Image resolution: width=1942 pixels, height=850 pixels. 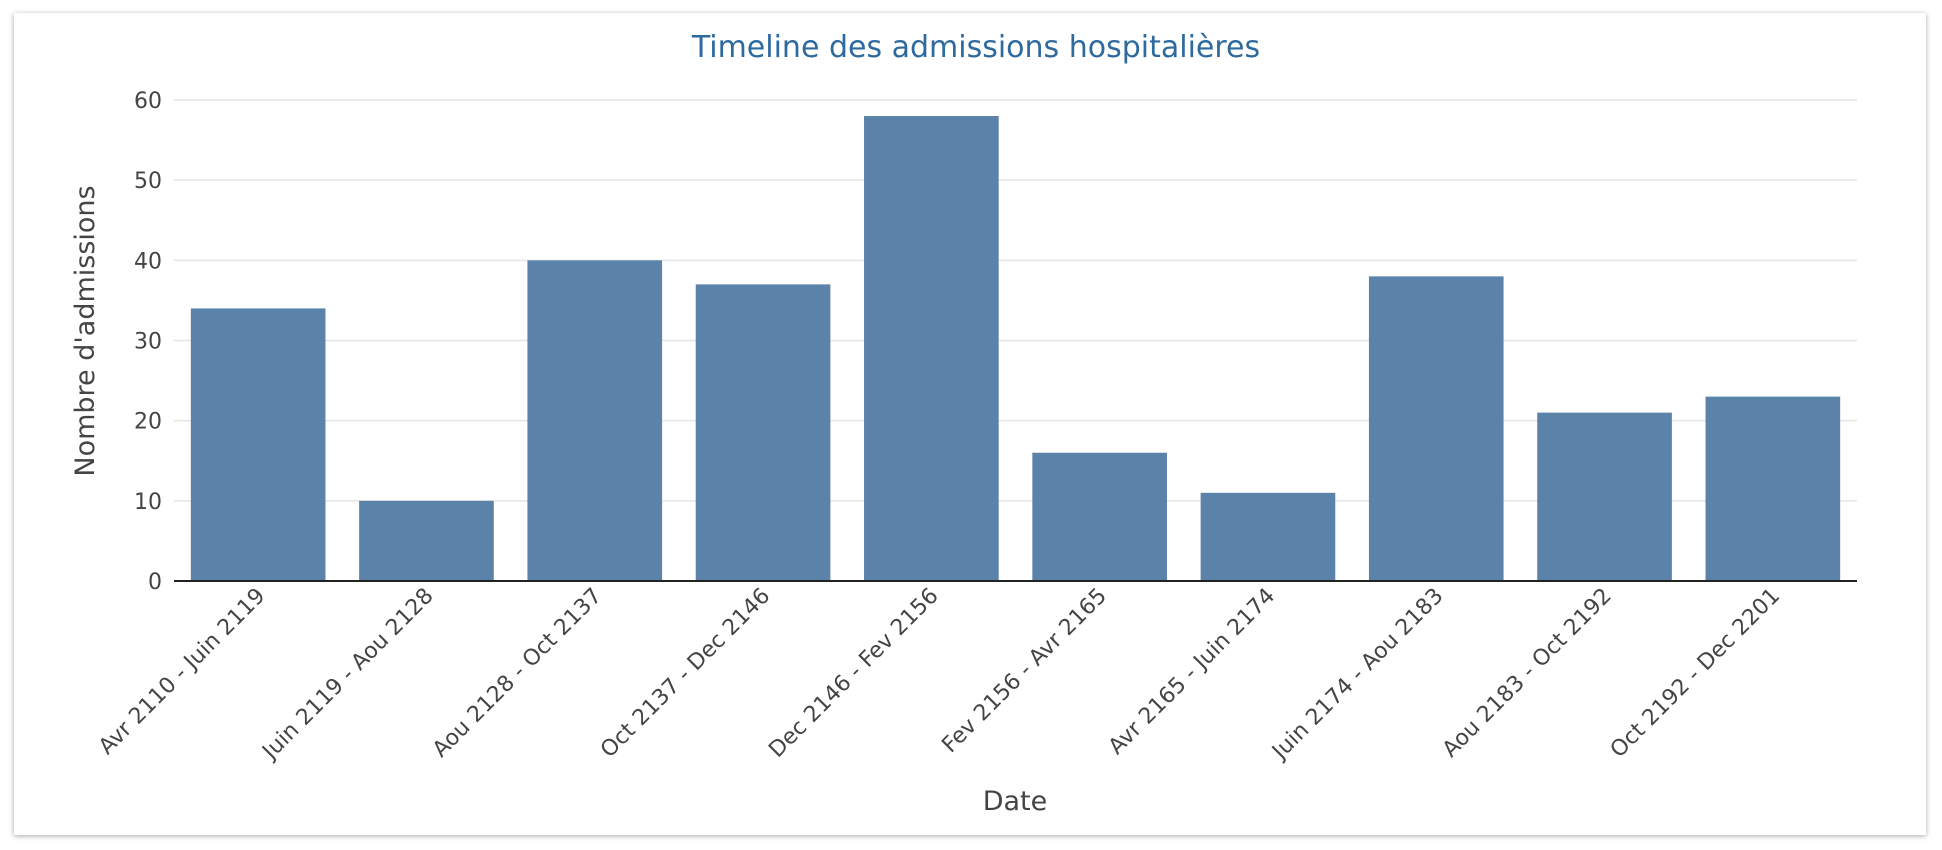 What do you see at coordinates (685, 673) in the screenshot?
I see `x-tick-label: Oct 2137 - Dec 2146` at bounding box center [685, 673].